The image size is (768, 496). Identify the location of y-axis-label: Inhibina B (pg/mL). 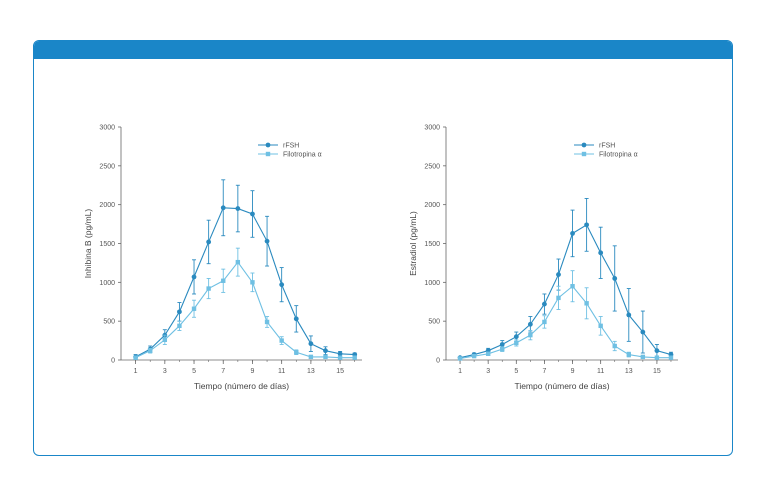
(88, 244).